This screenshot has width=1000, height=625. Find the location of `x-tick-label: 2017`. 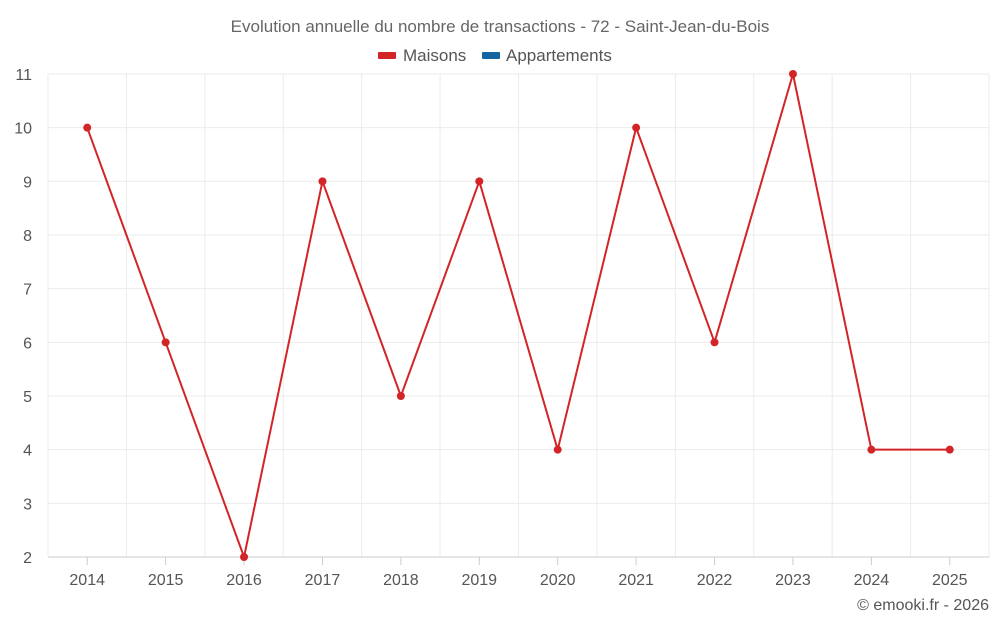

x-tick-label: 2017 is located at coordinates (323, 580).